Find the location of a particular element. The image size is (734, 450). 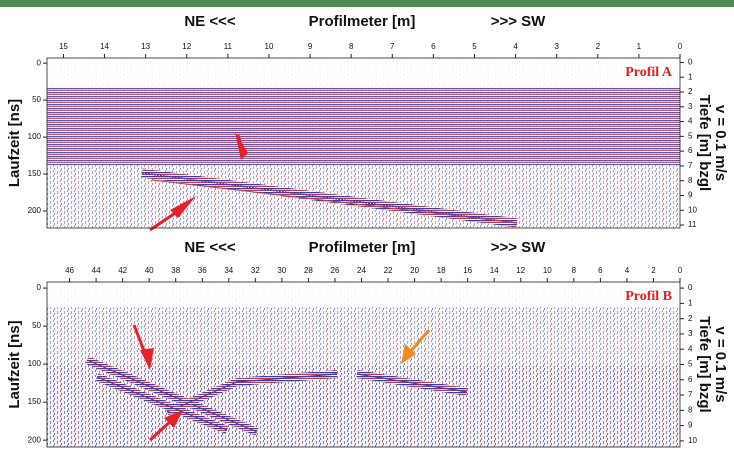

x-tick-label: 7 is located at coordinates (392, 46).